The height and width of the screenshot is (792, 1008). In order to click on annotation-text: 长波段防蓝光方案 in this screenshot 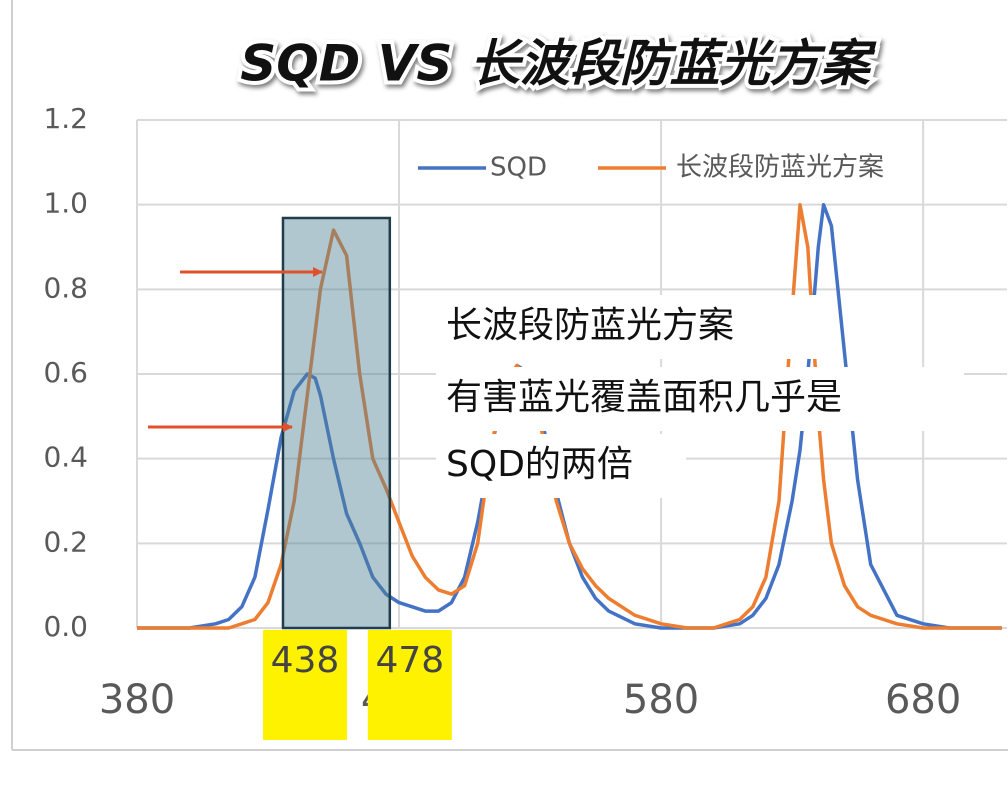, I will do `click(590, 325)`.